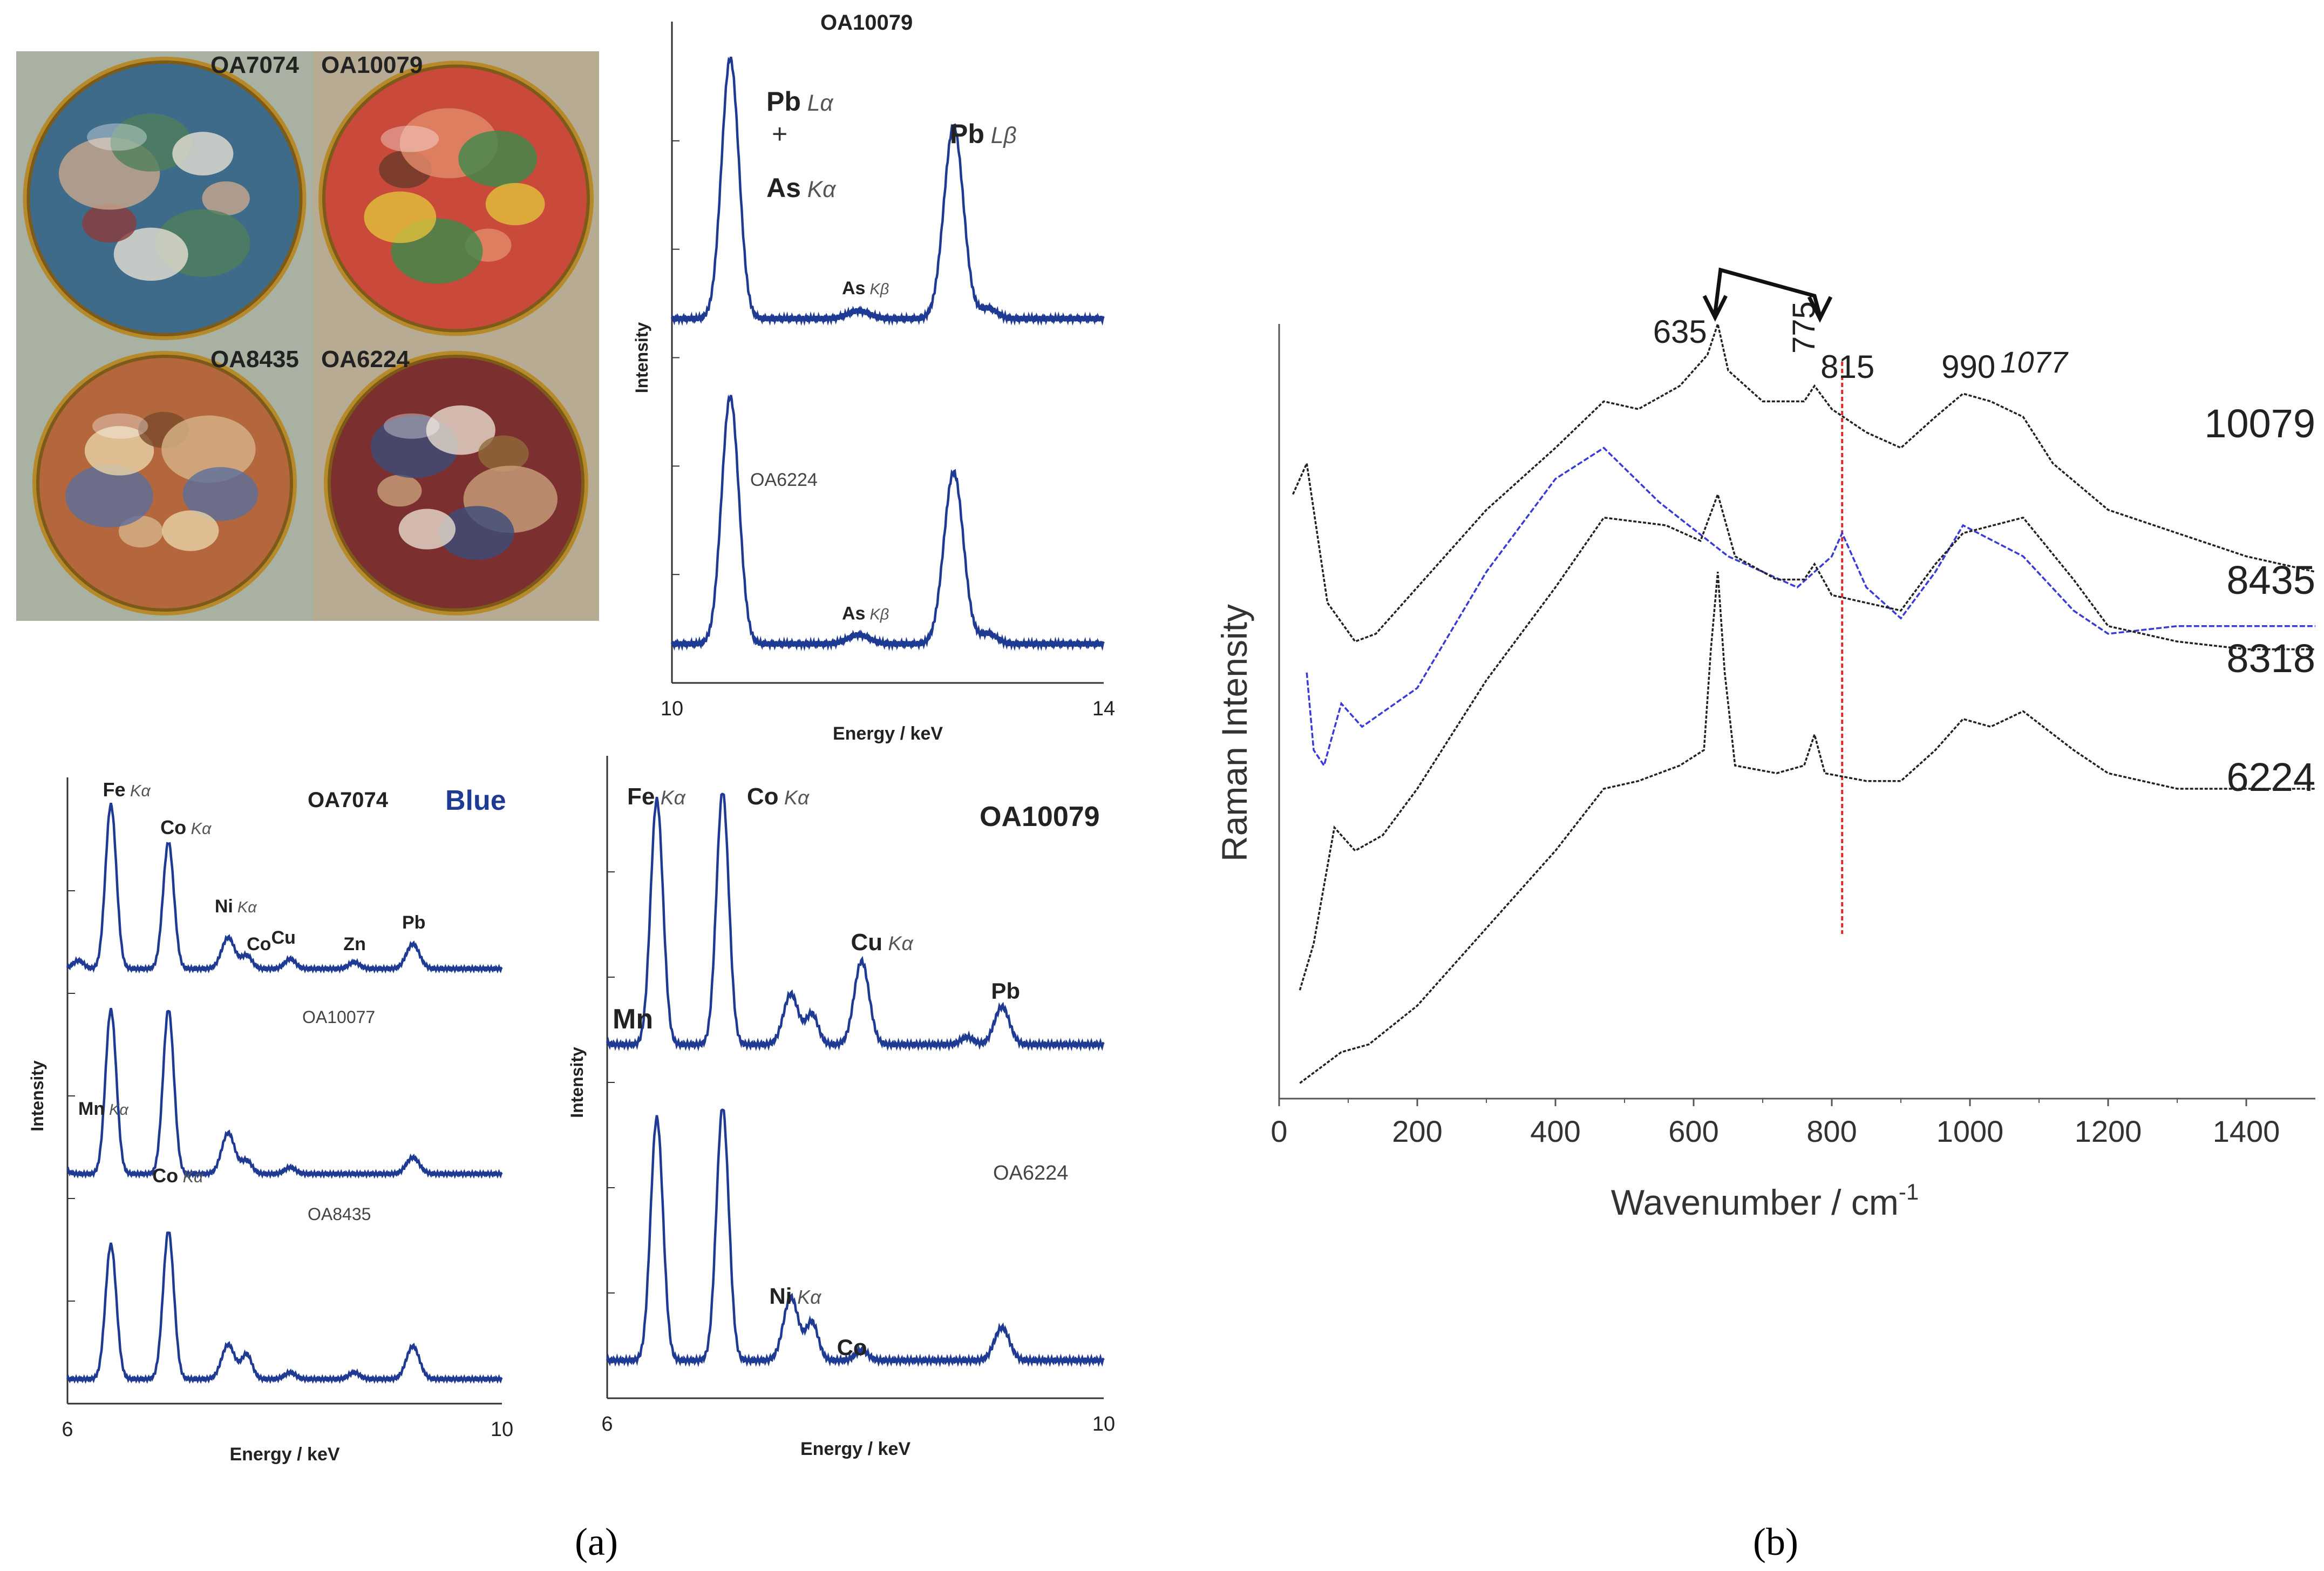 The width and height of the screenshot is (2324, 1571). Describe the element at coordinates (983, 134) in the screenshot. I see `peak-label-pb-lb: Pb Lβ` at that location.